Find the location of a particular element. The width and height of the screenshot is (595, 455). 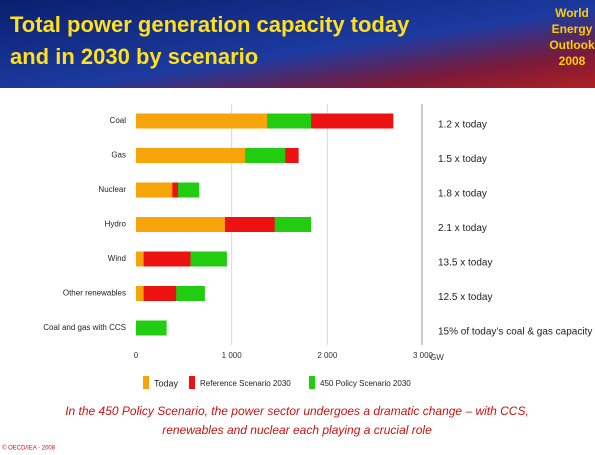

x-tick-label: 0 is located at coordinates (136, 355).